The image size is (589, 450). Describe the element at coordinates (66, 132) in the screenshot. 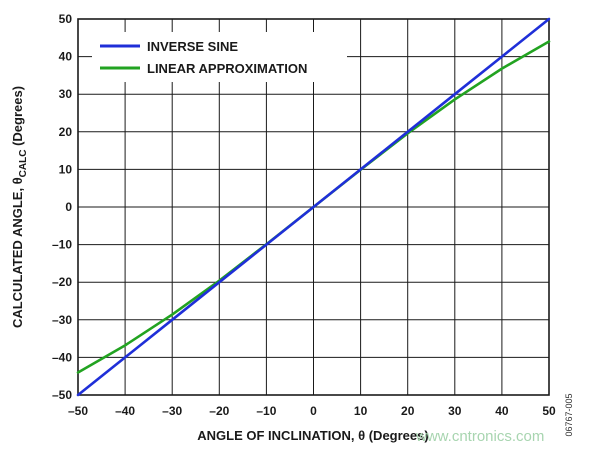

I see `y-tick-label: 20` at that location.